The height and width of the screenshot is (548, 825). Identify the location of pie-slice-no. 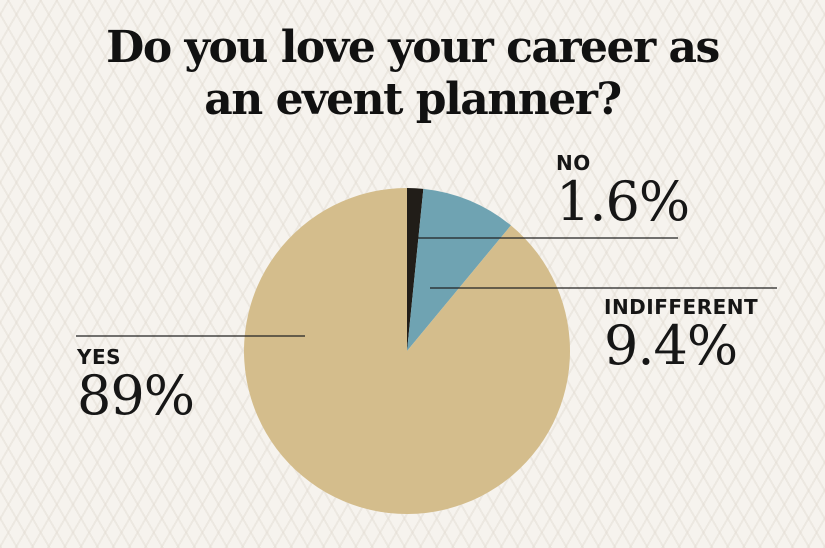
(415, 269).